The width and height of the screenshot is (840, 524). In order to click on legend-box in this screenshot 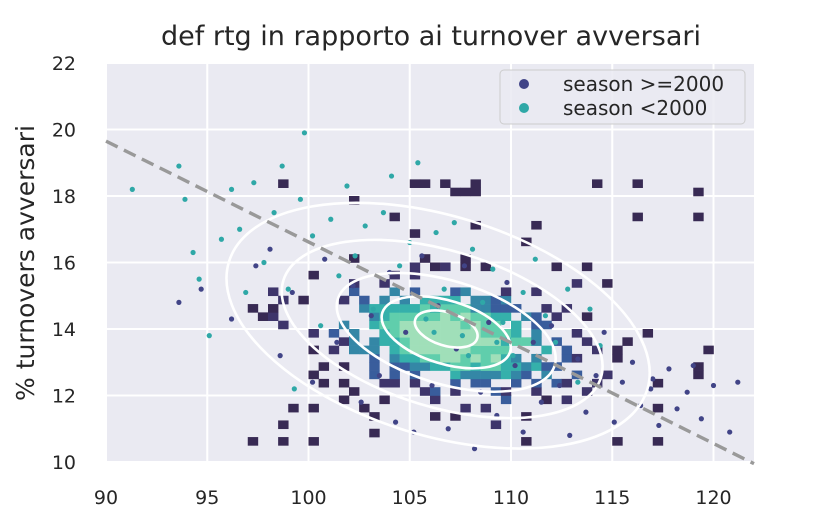, I will do `click(622, 97)`.